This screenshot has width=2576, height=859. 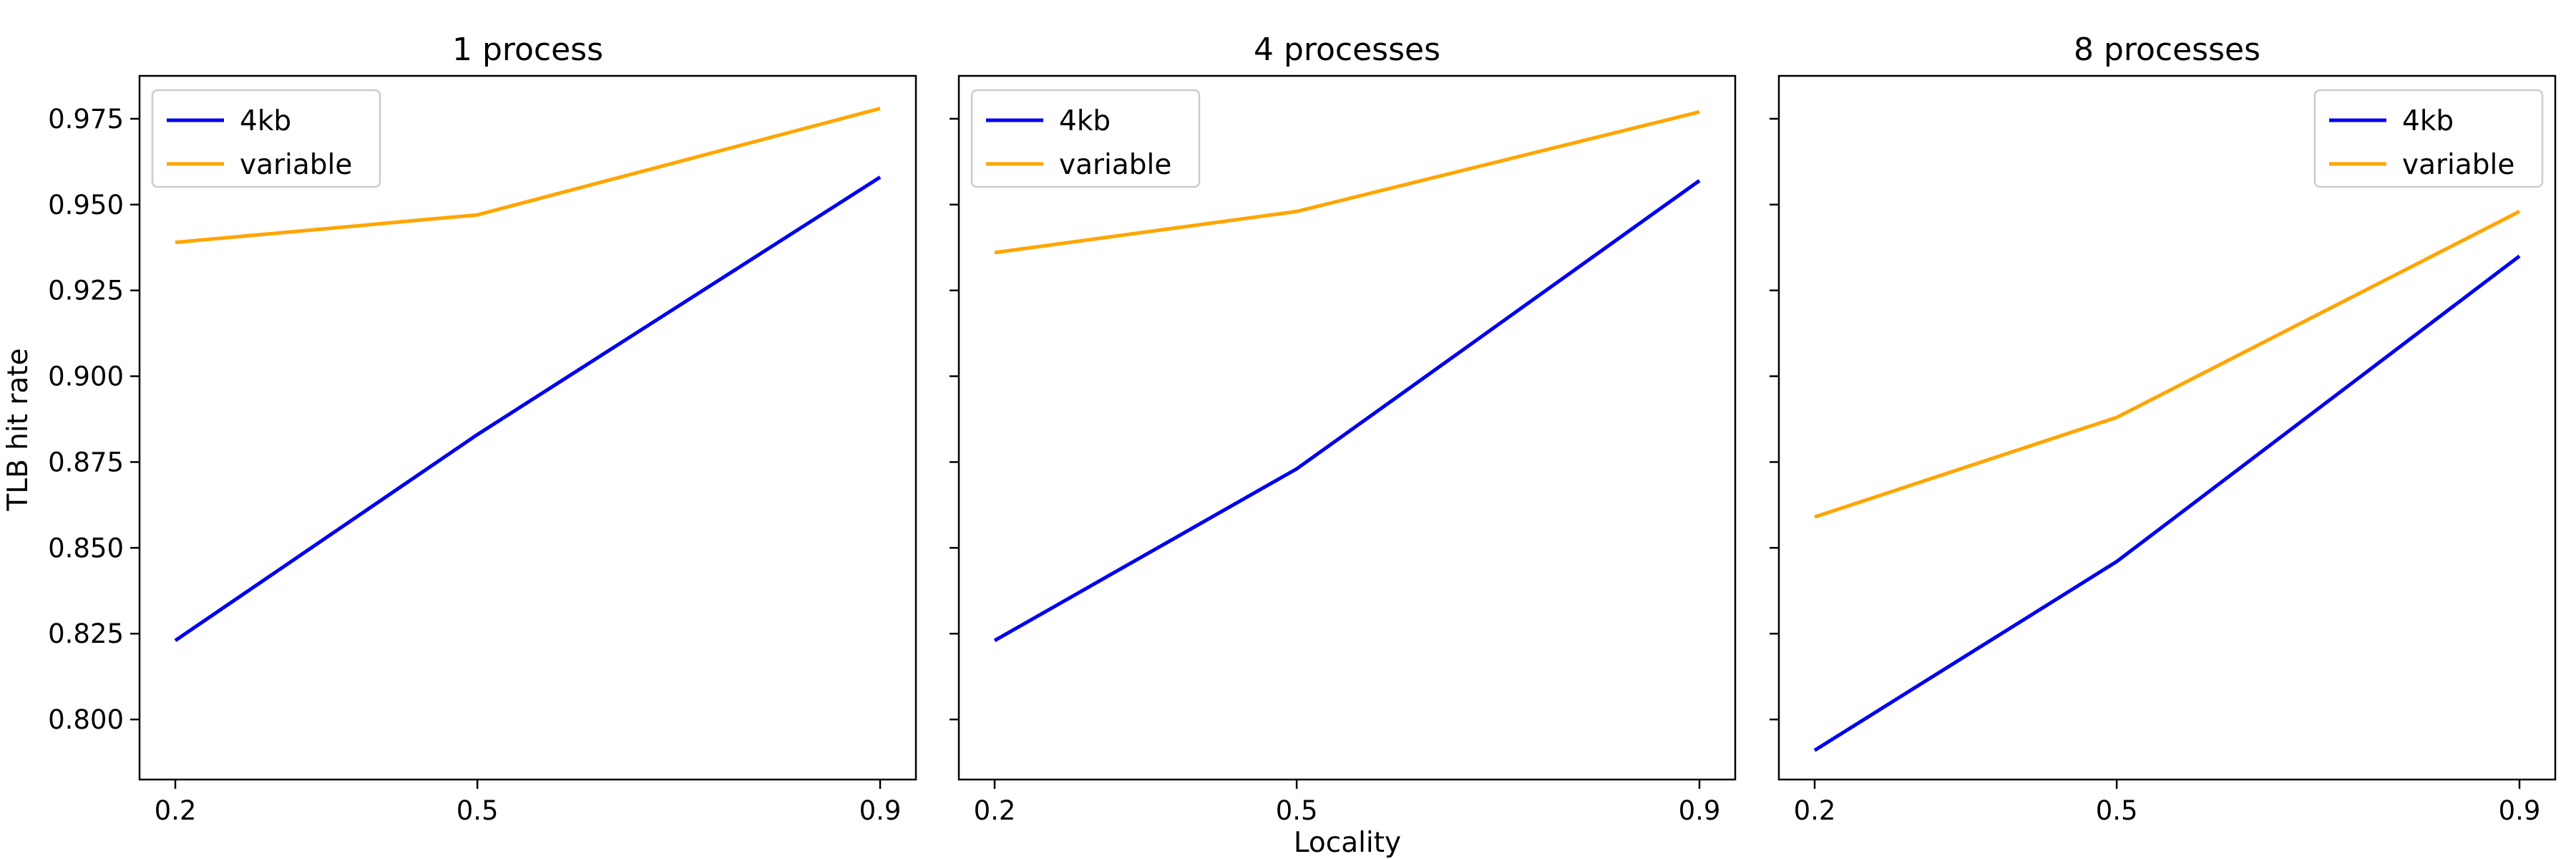 I want to click on y-tick-label: 0.950, so click(x=86, y=205).